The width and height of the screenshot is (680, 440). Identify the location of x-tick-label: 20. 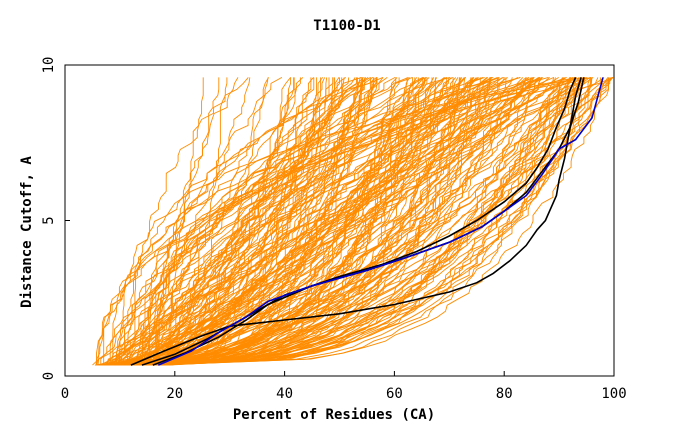
(174, 394).